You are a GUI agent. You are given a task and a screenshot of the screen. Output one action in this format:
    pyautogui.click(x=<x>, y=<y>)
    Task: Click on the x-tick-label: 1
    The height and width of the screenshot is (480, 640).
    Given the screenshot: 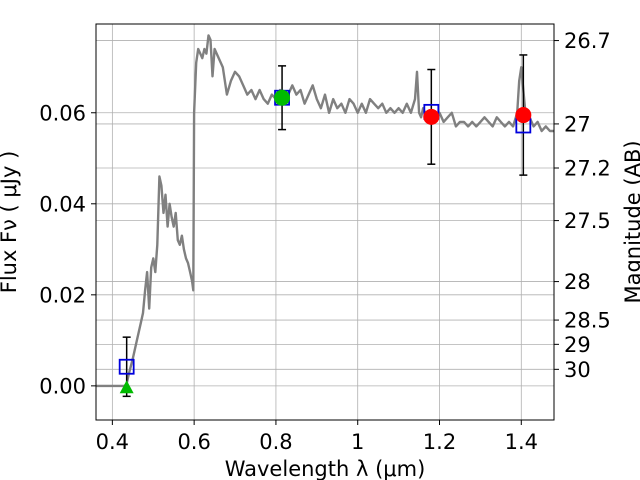 What is the action you would take?
    pyautogui.click(x=357, y=442)
    